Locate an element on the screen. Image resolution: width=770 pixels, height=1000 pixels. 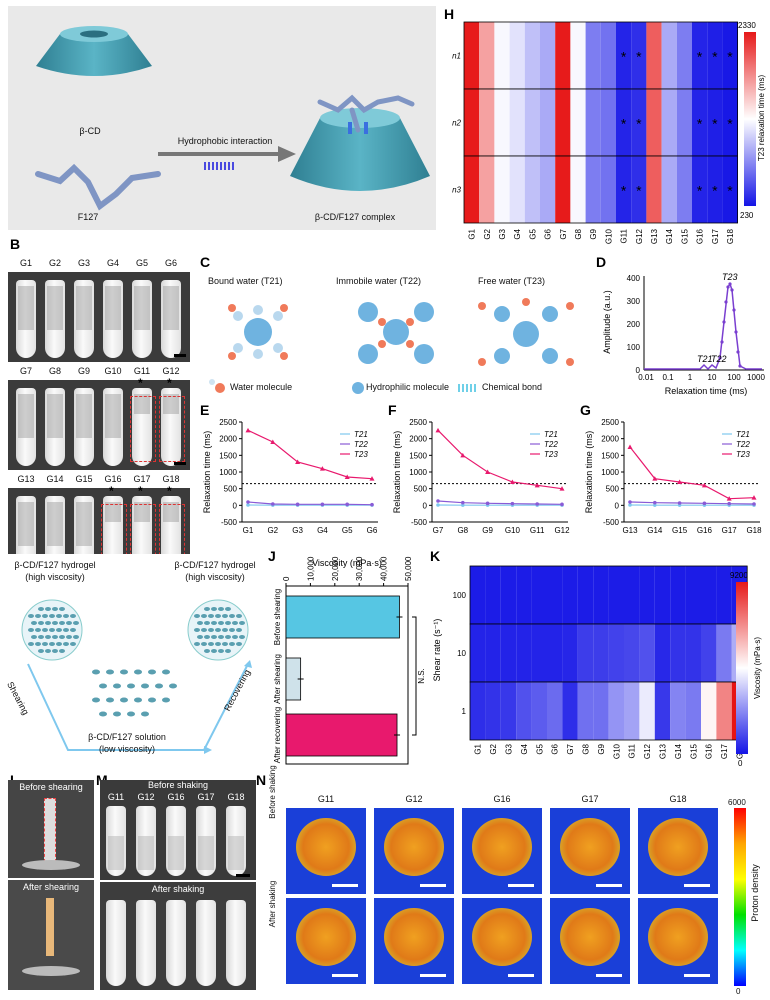
complex-label: β-CD/F127 complex is located at coordinates (355, 217).